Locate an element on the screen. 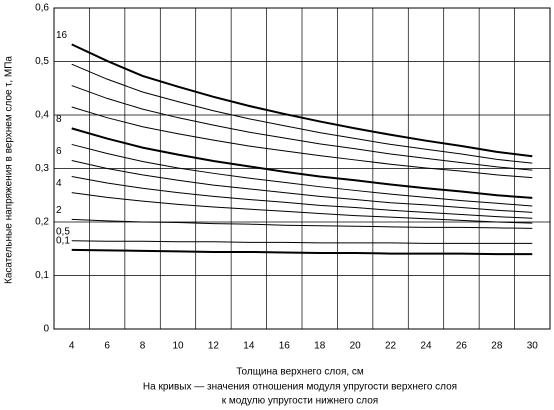 The height and width of the screenshot is (410, 554). x-tick-label: 30 is located at coordinates (533, 346).